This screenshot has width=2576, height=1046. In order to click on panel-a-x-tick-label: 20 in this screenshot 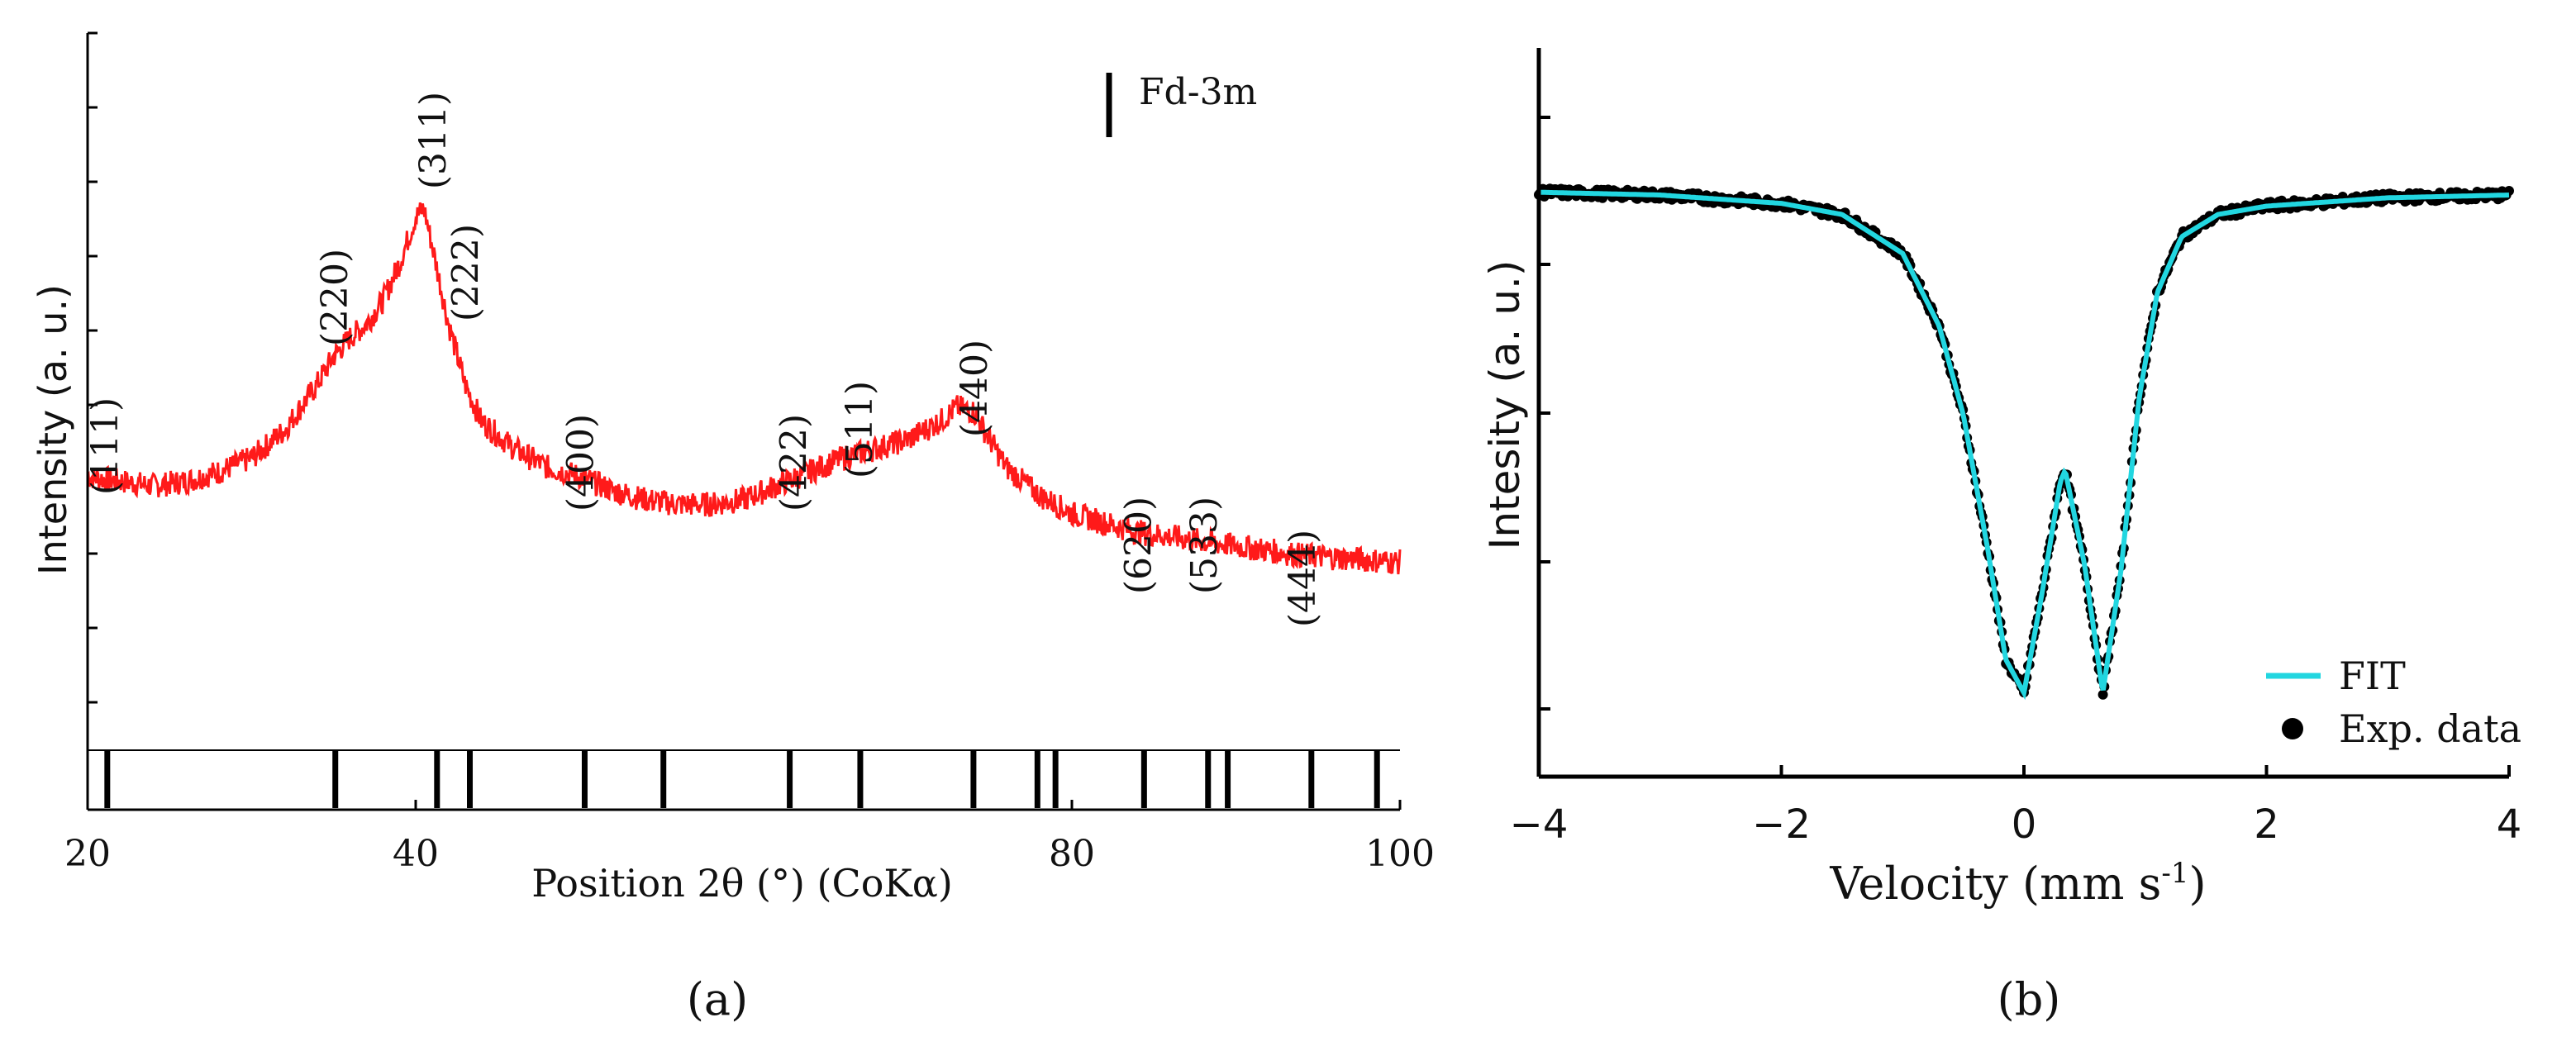, I will do `click(88, 854)`.